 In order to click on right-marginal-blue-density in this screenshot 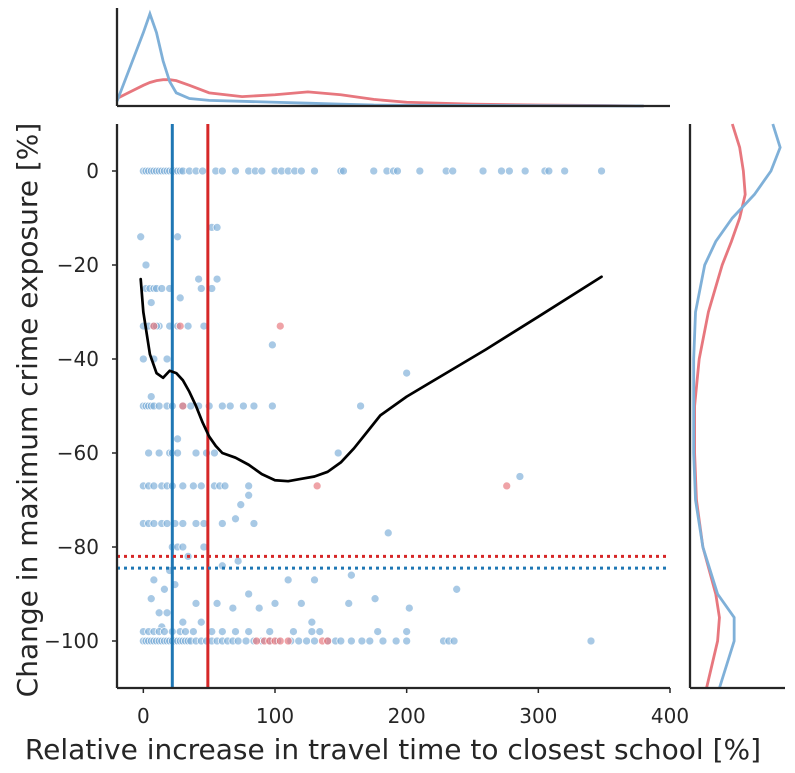, I will do `click(737, 406)`.